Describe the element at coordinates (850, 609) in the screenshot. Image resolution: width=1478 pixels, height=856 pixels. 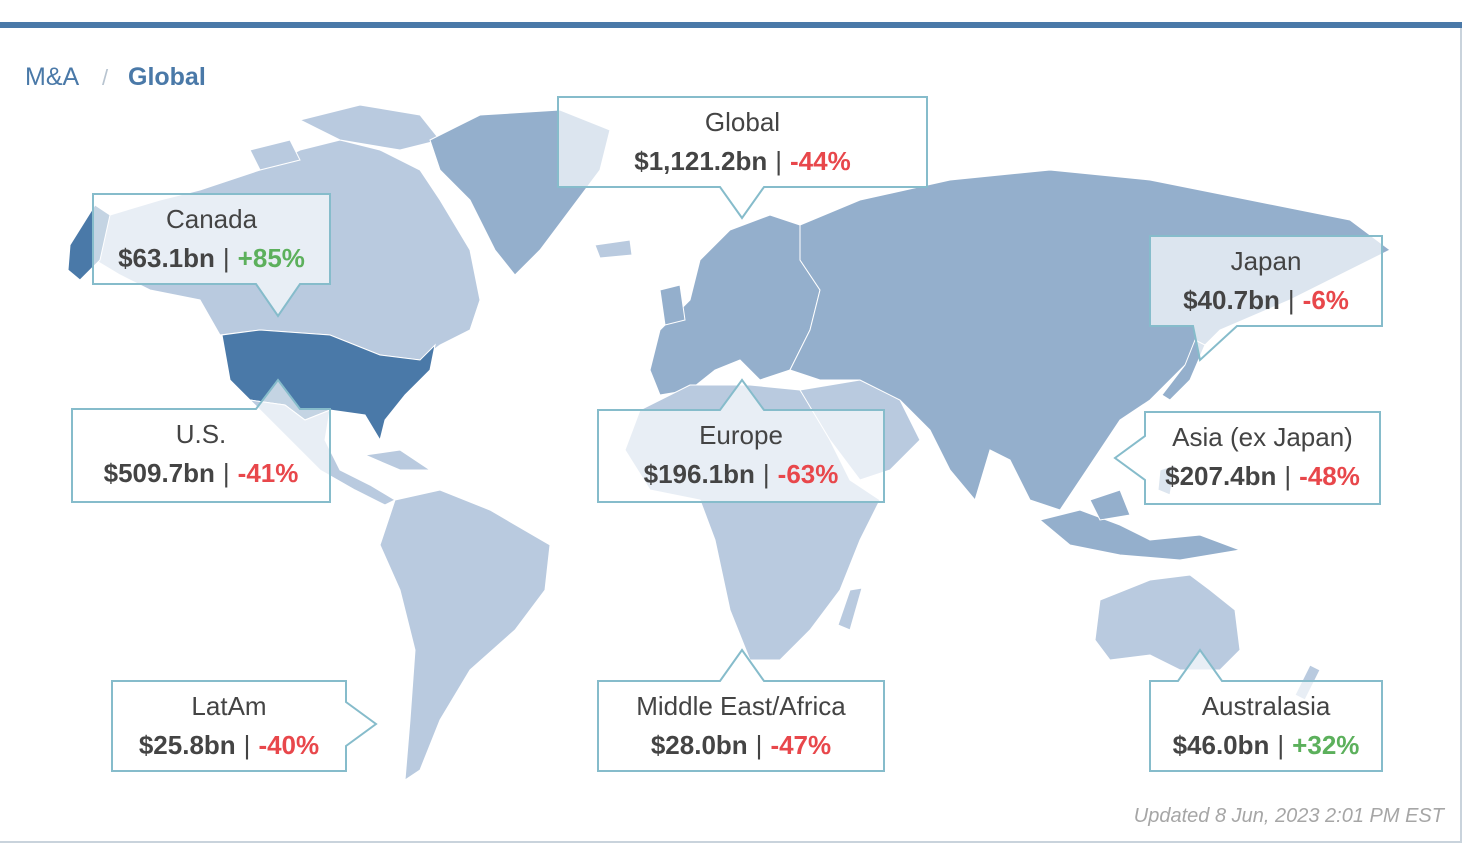
I see `madagascar` at that location.